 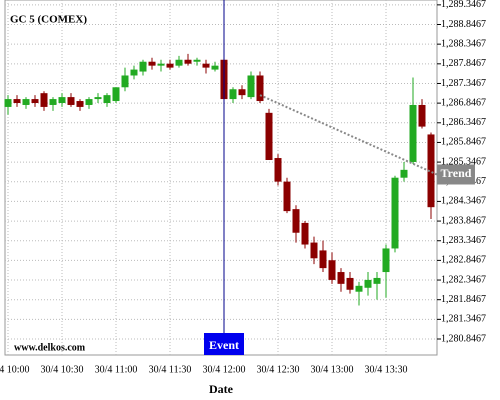 What do you see at coordinates (463, 63) in the screenshot?
I see `y-tick-label: 1,287.8467` at bounding box center [463, 63].